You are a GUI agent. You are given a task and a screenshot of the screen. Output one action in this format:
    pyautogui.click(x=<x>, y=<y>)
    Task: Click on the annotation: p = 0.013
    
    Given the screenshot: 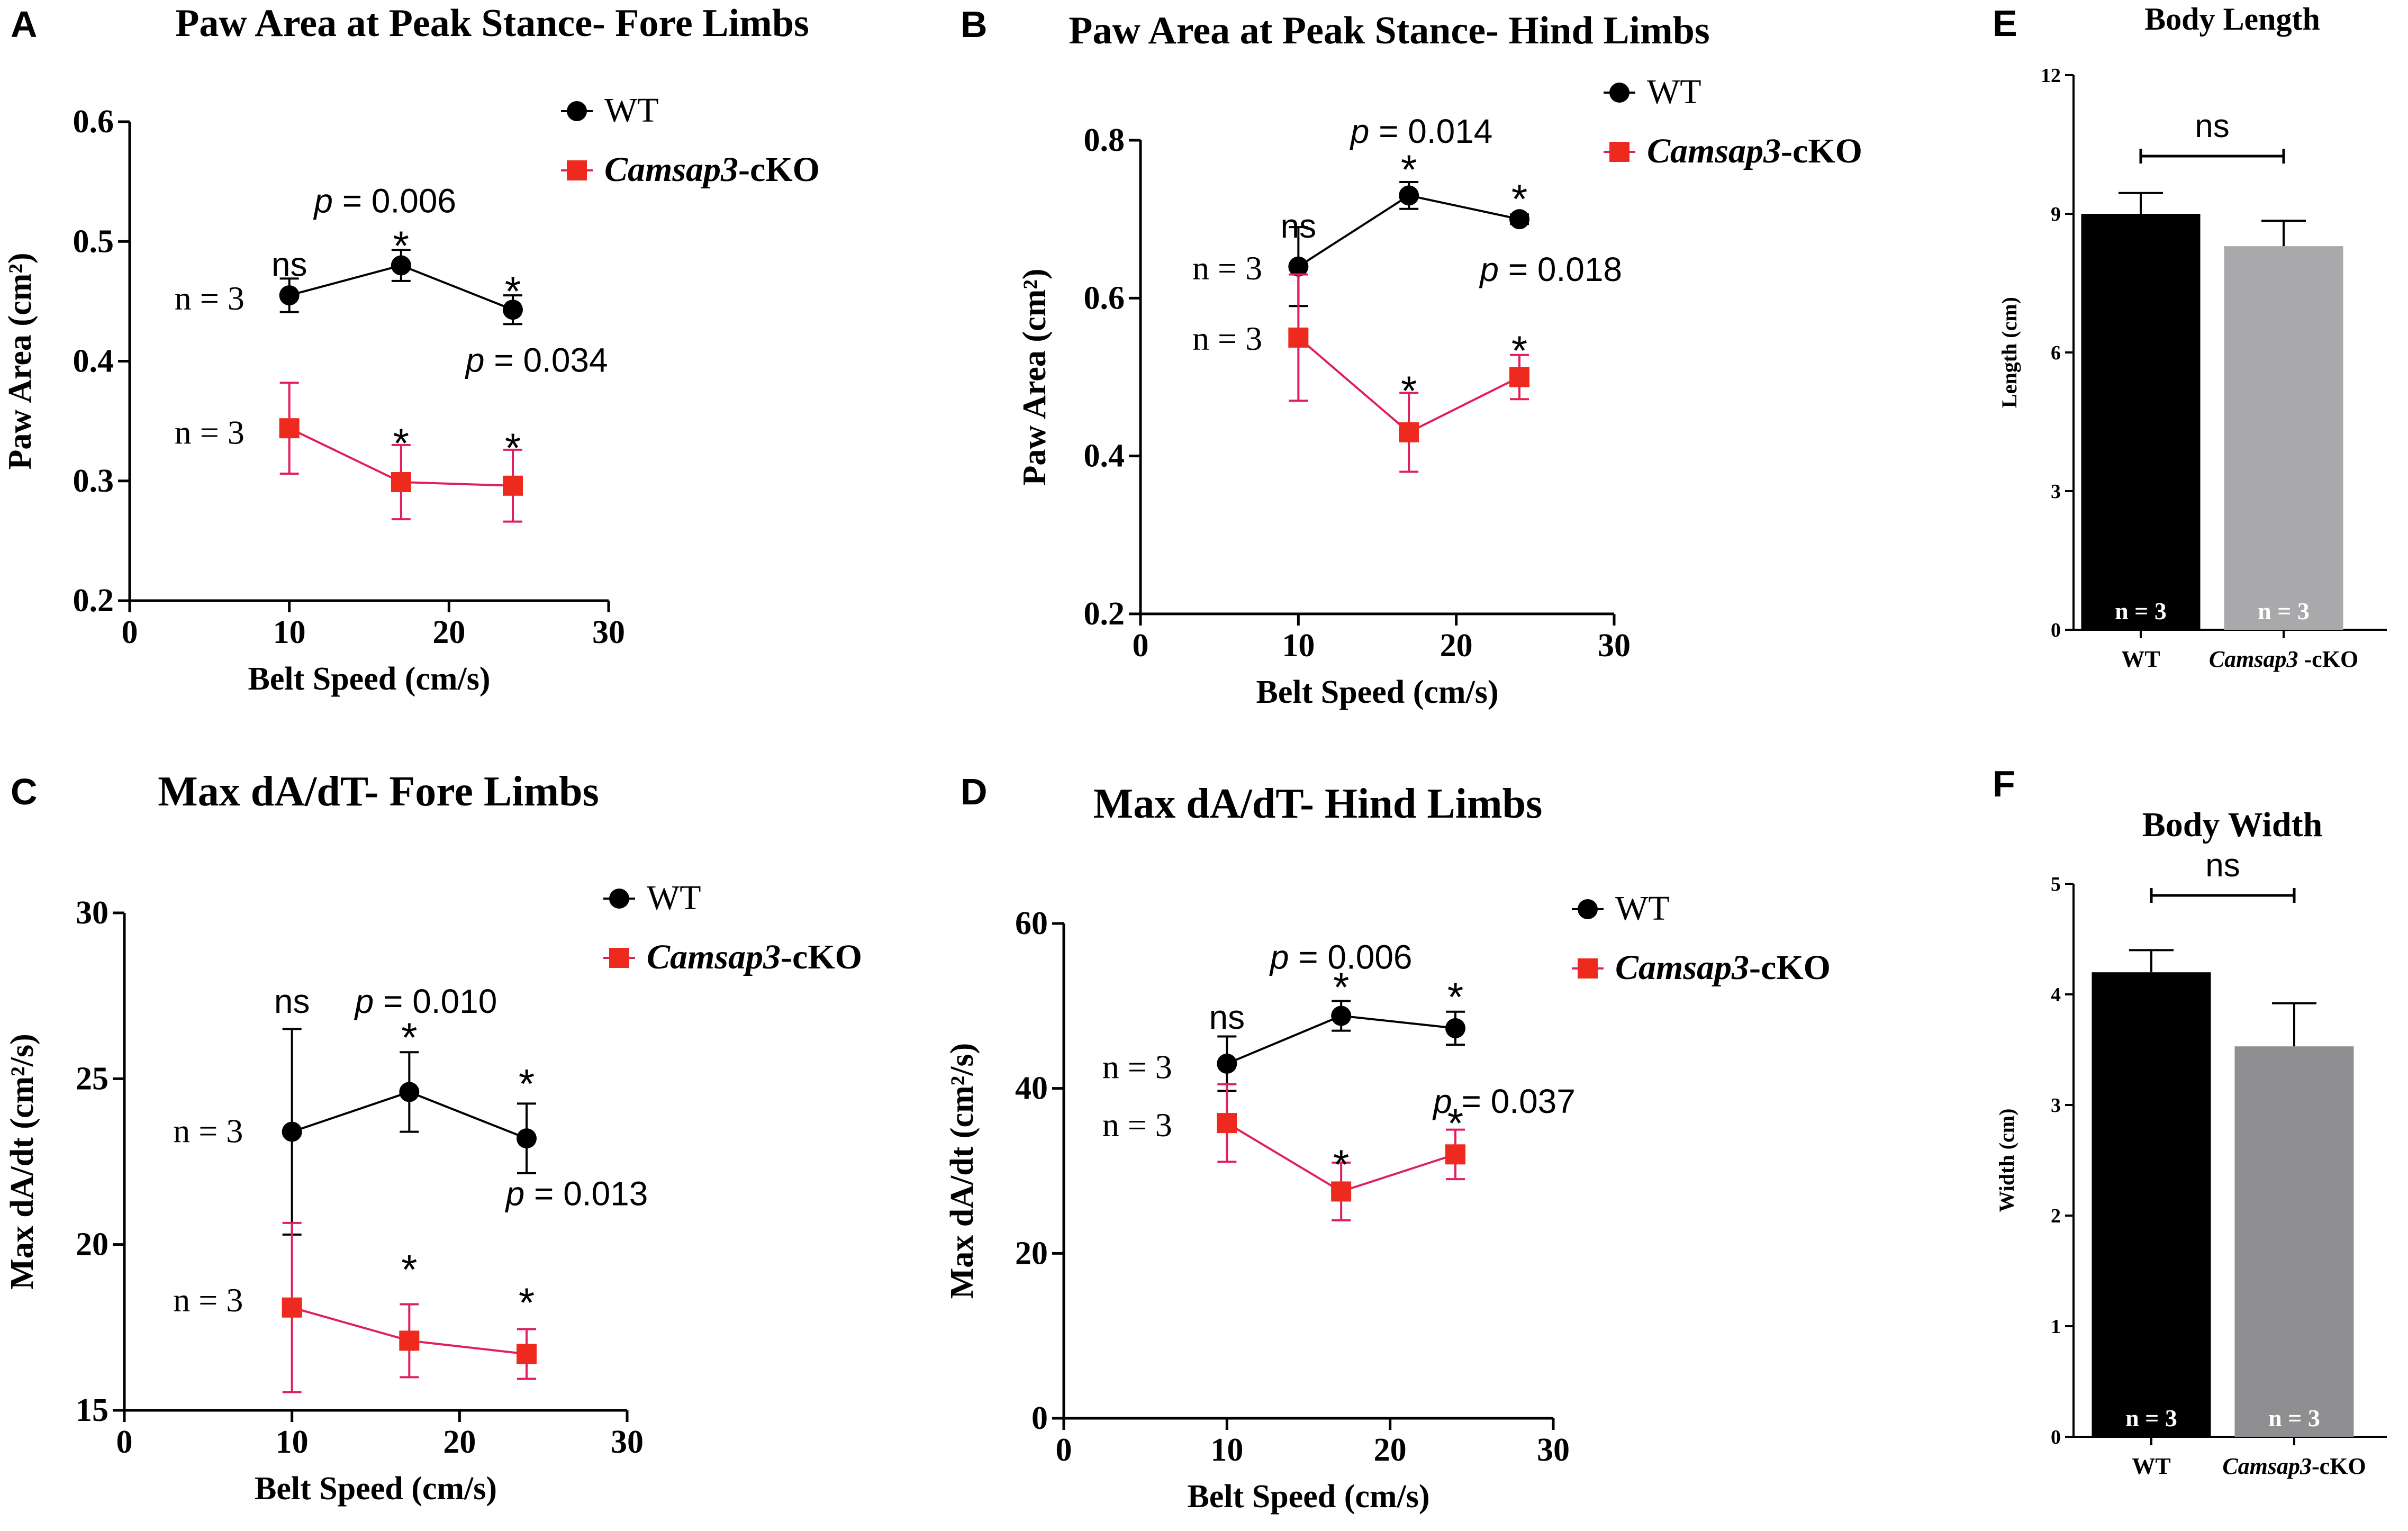 What is the action you would take?
    pyautogui.click(x=577, y=1194)
    